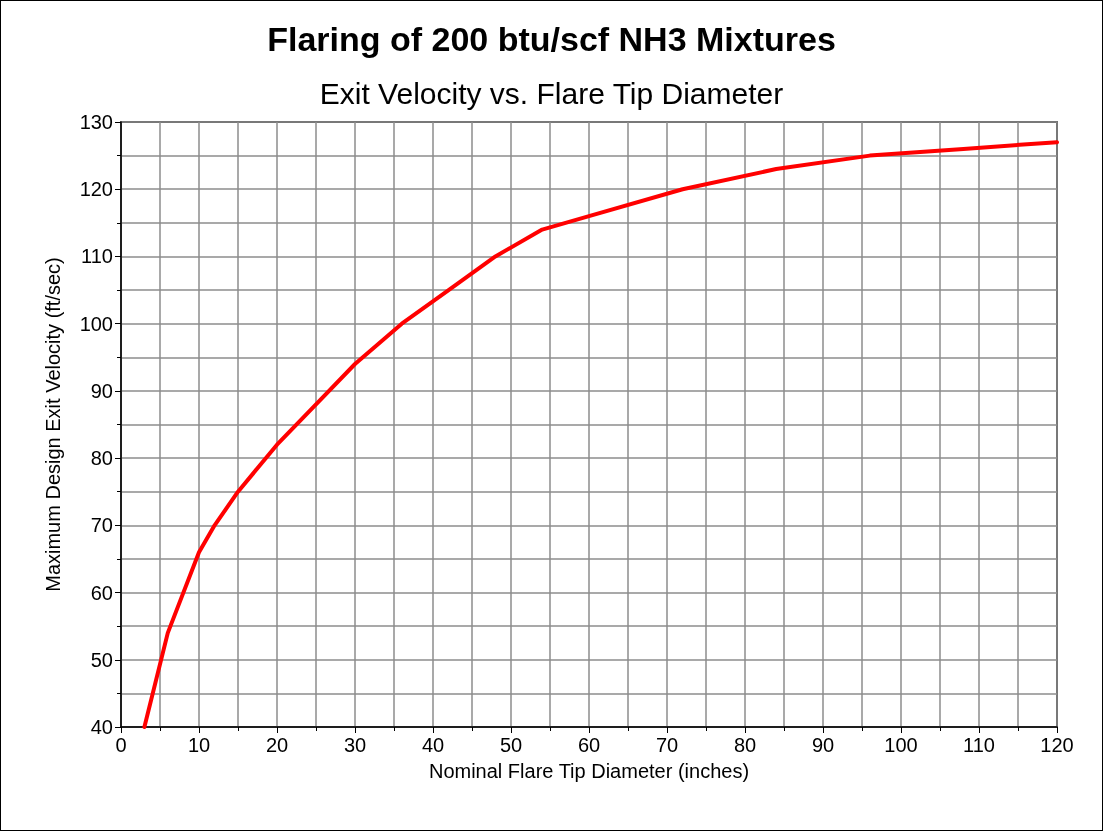 The height and width of the screenshot is (831, 1103). What do you see at coordinates (979, 745) in the screenshot?
I see `x-tick-label: 110` at bounding box center [979, 745].